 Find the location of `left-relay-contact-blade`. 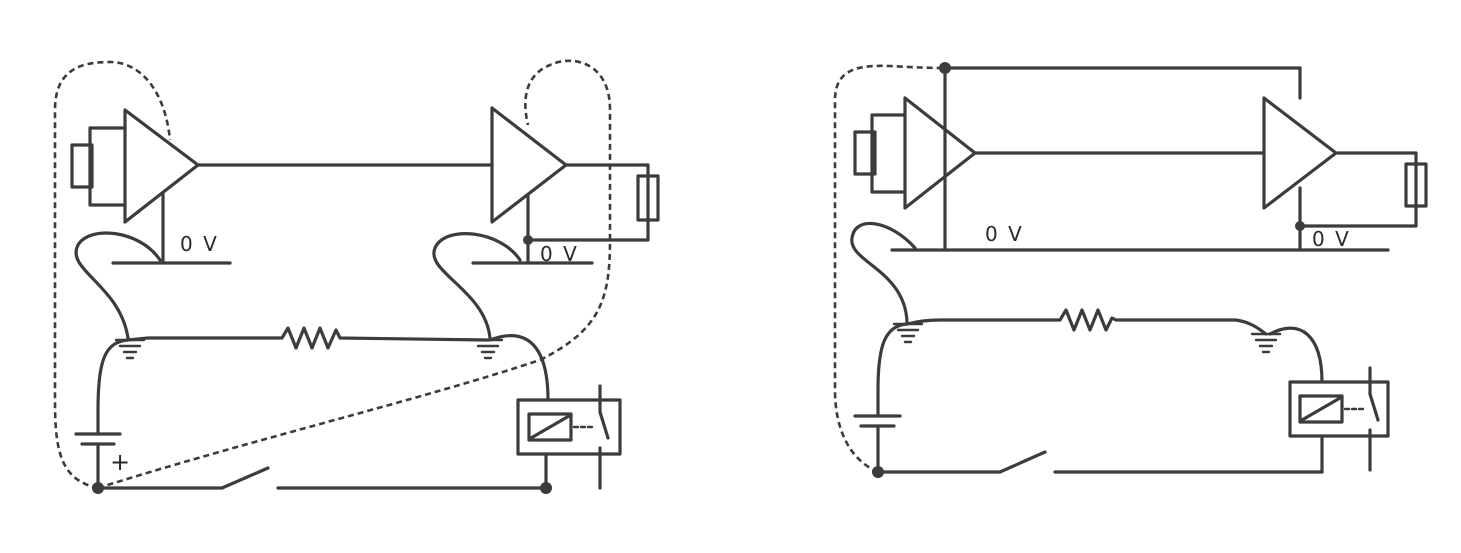

left-relay-contact-blade is located at coordinates (604, 425).